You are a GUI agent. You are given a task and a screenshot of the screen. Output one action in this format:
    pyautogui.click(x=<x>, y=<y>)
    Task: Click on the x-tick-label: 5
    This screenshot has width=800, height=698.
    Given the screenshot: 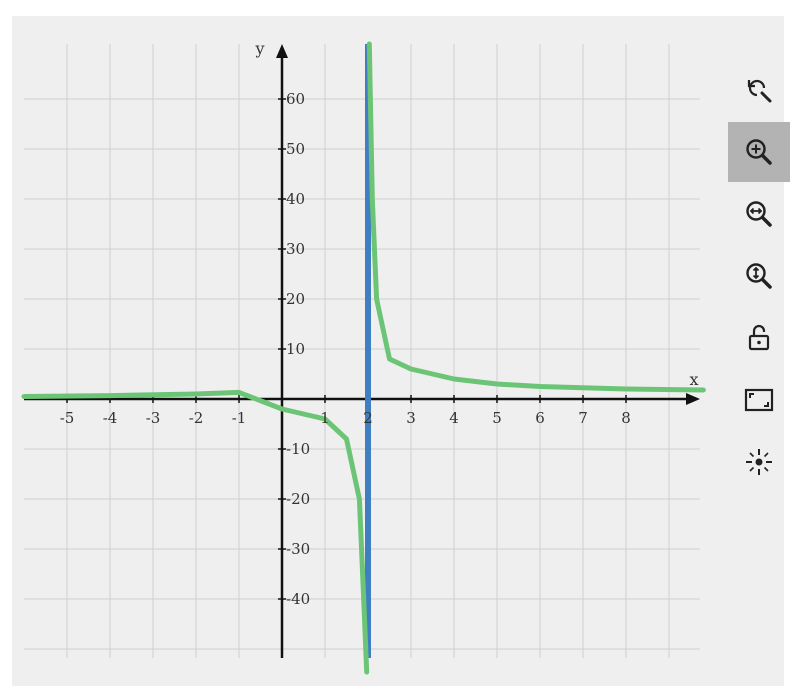 What is the action you would take?
    pyautogui.click(x=497, y=418)
    